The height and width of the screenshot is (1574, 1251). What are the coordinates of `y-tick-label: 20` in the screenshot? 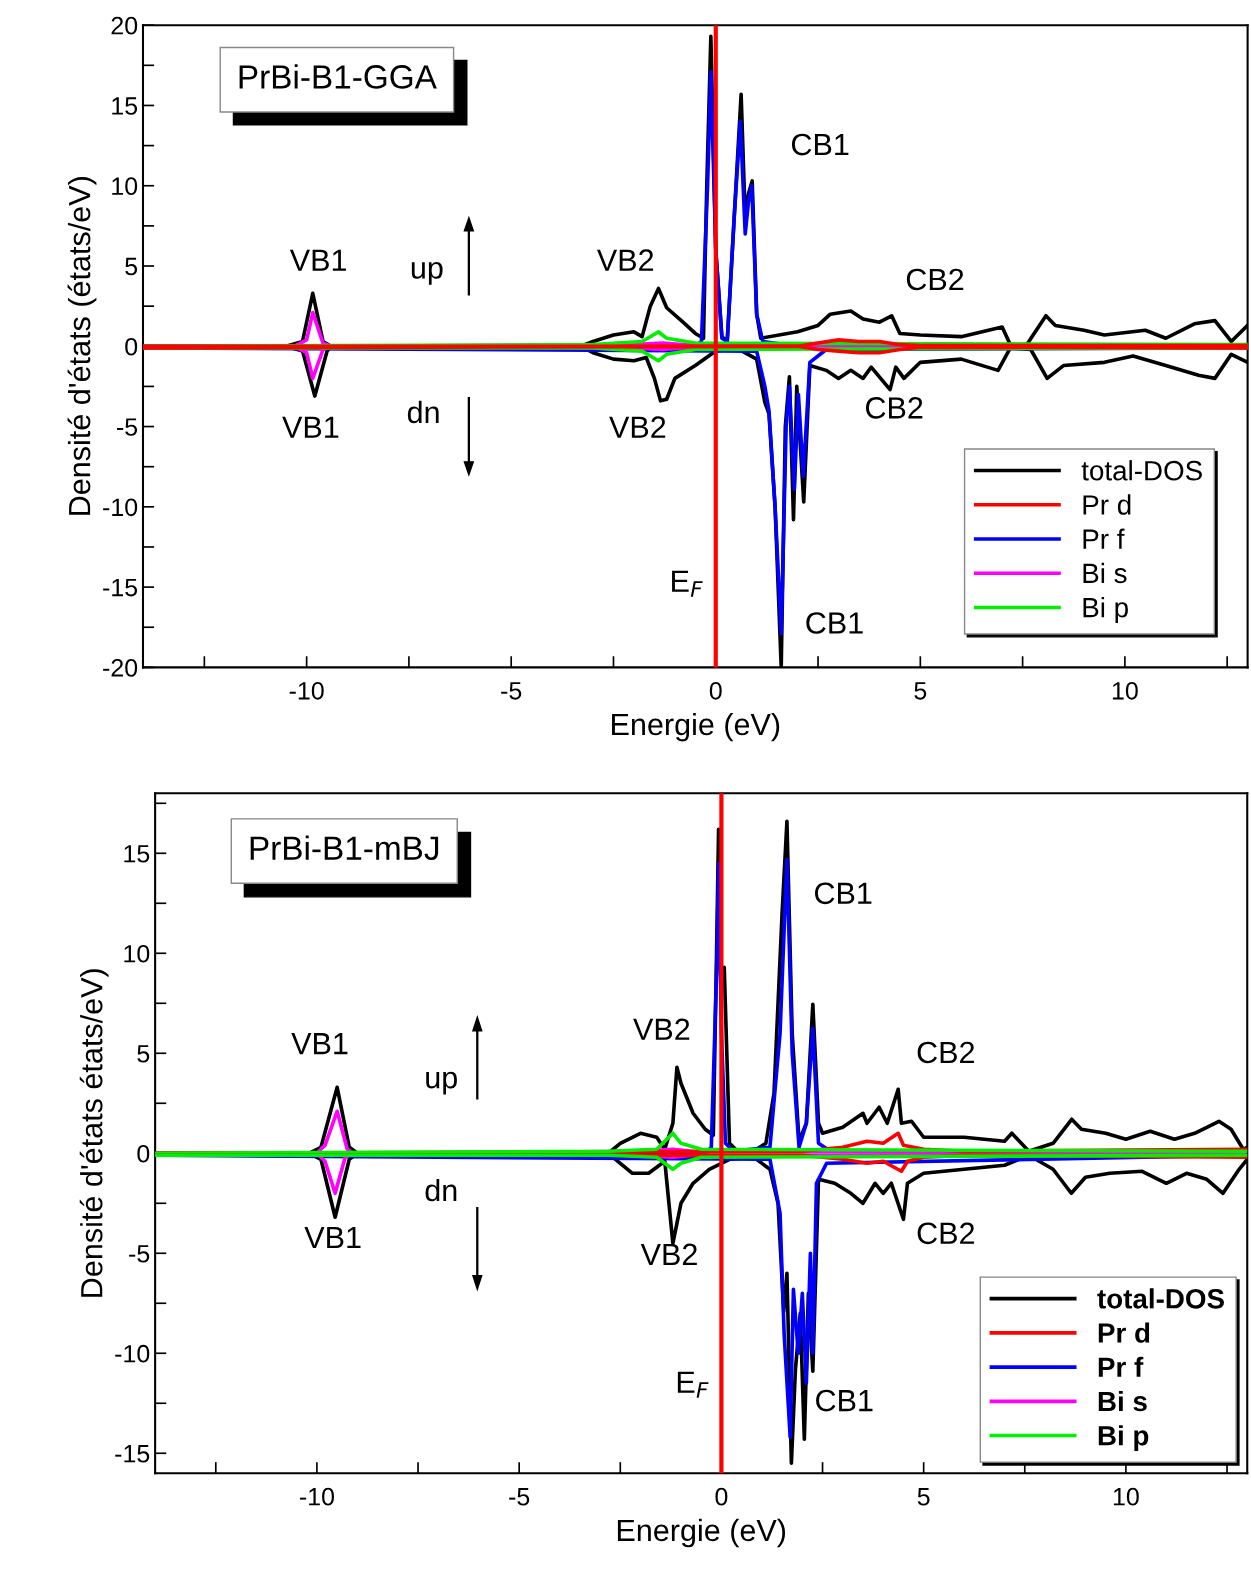 It's located at (124, 25).